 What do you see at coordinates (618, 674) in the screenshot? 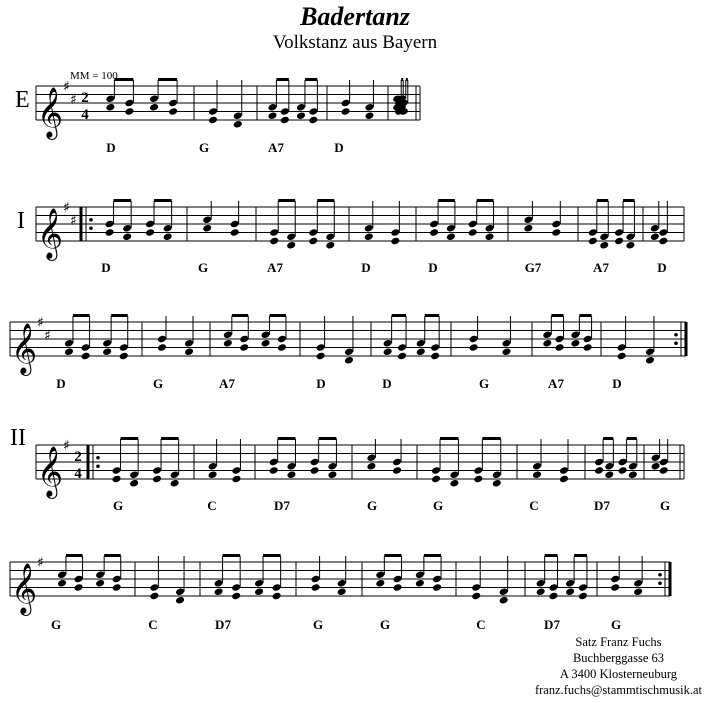
I see `credit-line: A 3400 Klosterneuburg` at bounding box center [618, 674].